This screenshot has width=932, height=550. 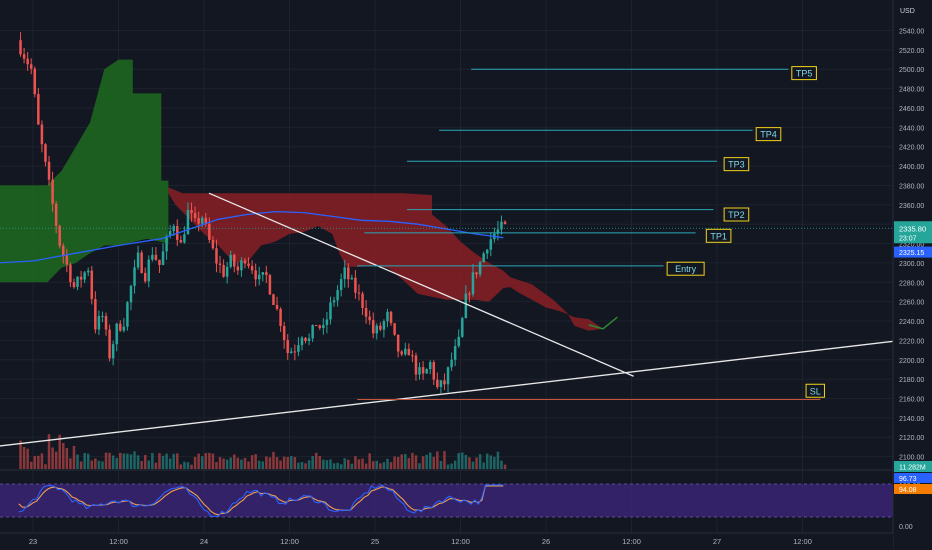 What do you see at coordinates (912, 275) in the screenshot?
I see `price-axis-panel` at bounding box center [912, 275].